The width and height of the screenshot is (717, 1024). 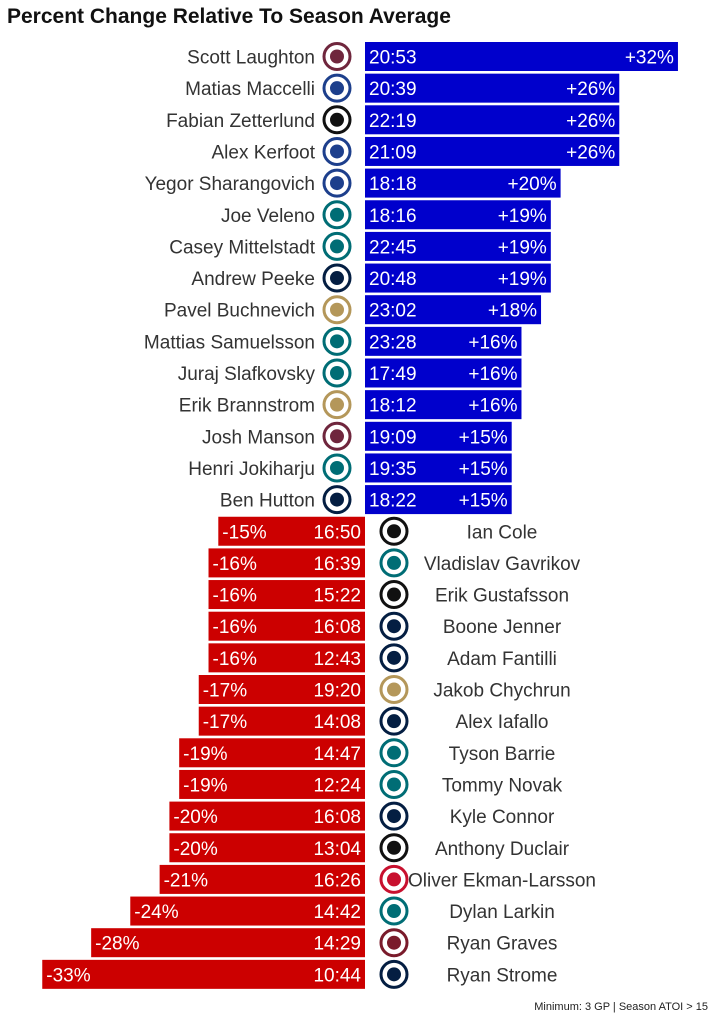 What do you see at coordinates (394, 974) in the screenshot?
I see `ducks-logo-mark` at bounding box center [394, 974].